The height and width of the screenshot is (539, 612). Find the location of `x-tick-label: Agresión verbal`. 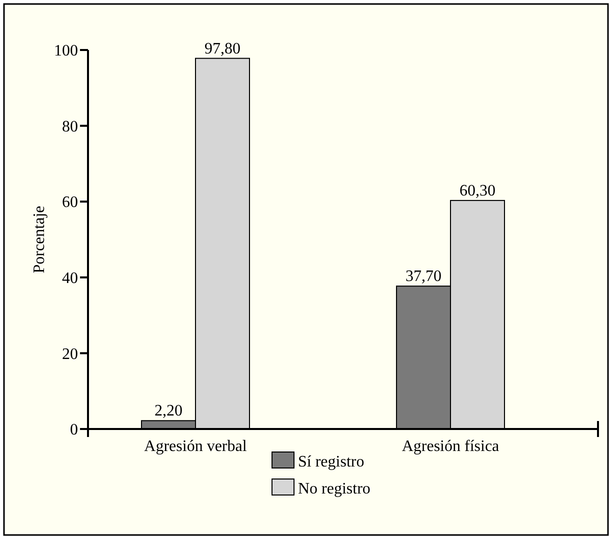

x-tick-label: Agresión verbal is located at coordinates (196, 446).